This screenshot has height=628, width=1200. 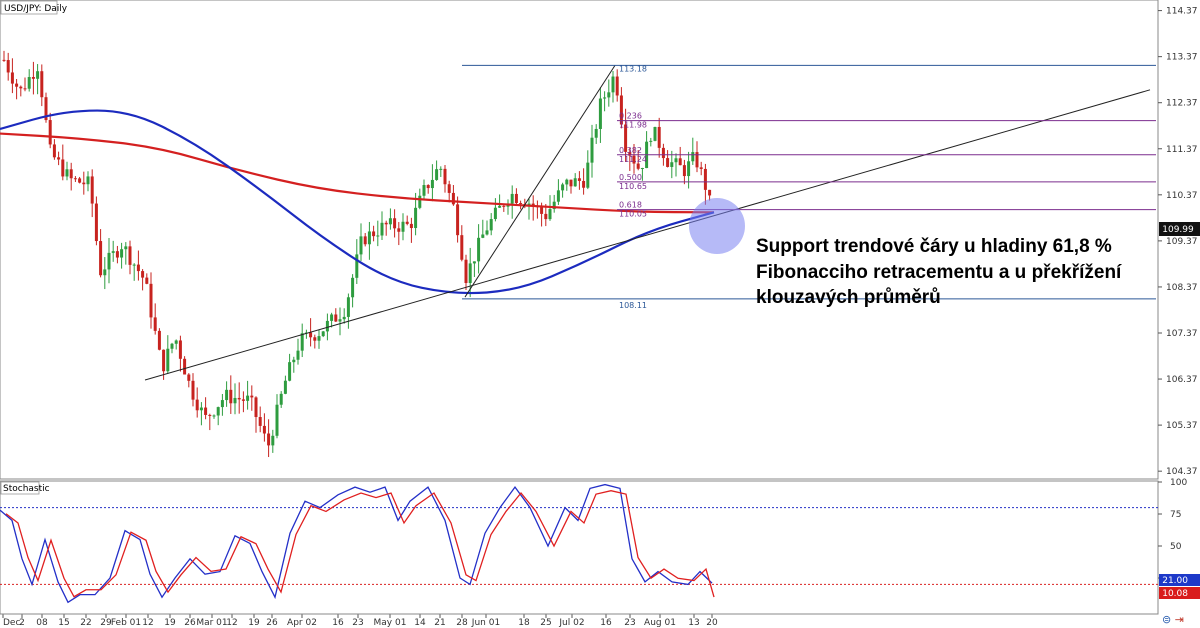 I want to click on x-tick-label: Dec, so click(x=11, y=623).